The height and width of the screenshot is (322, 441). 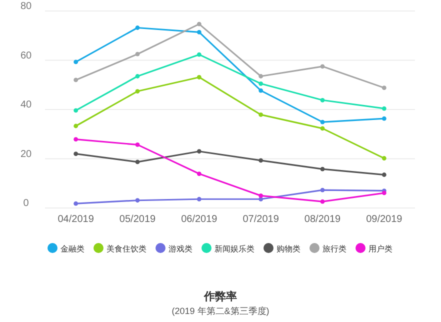 What do you see at coordinates (220, 296) in the screenshot?
I see `text: 作弊率` at bounding box center [220, 296].